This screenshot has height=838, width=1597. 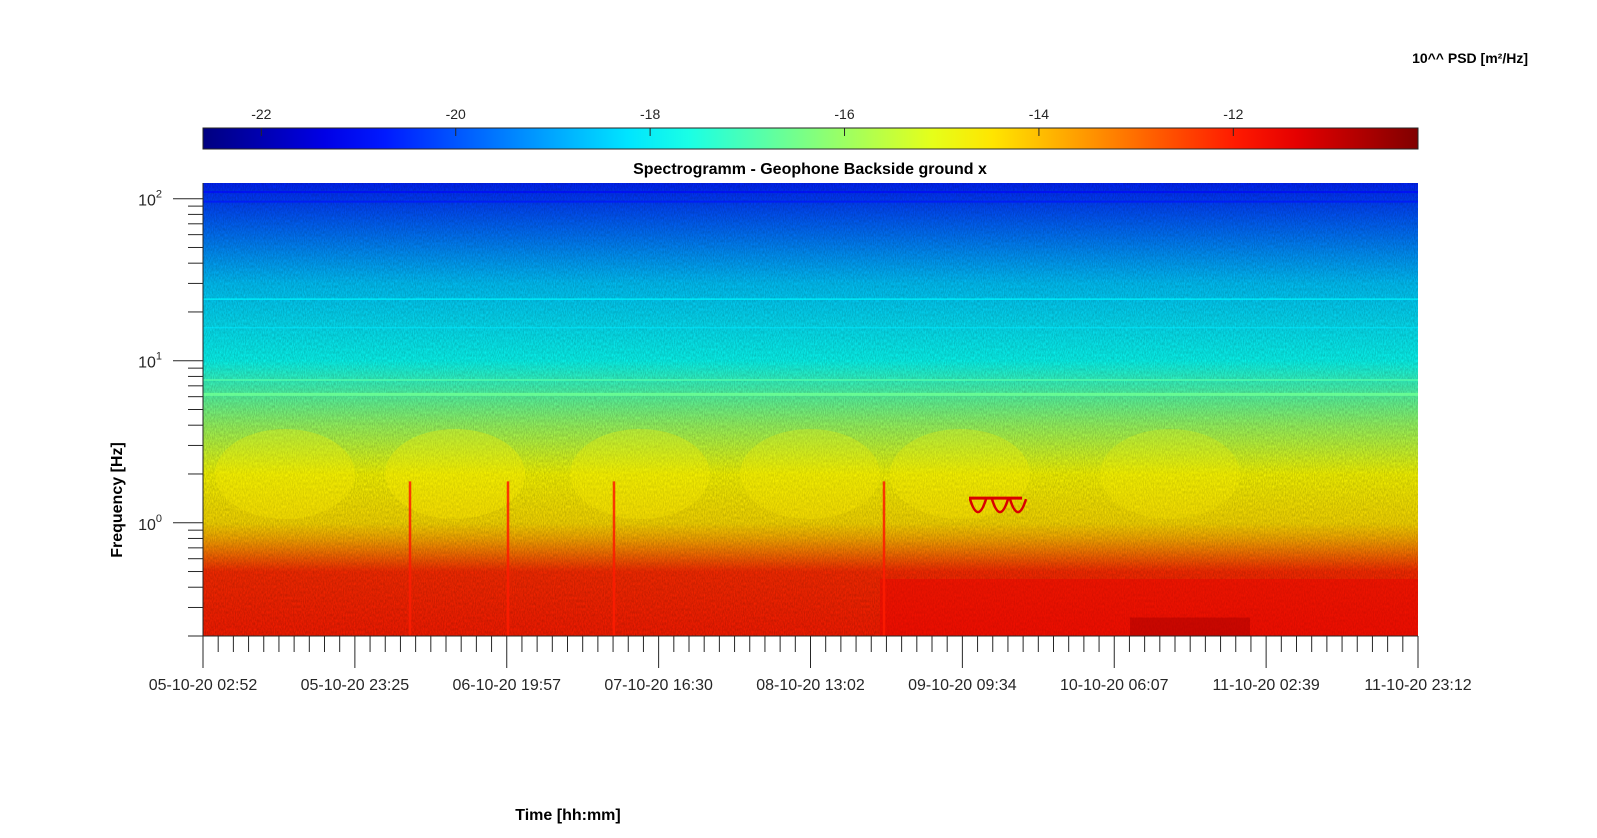 I want to click on colorbar-tick-label: -16, so click(x=844, y=114).